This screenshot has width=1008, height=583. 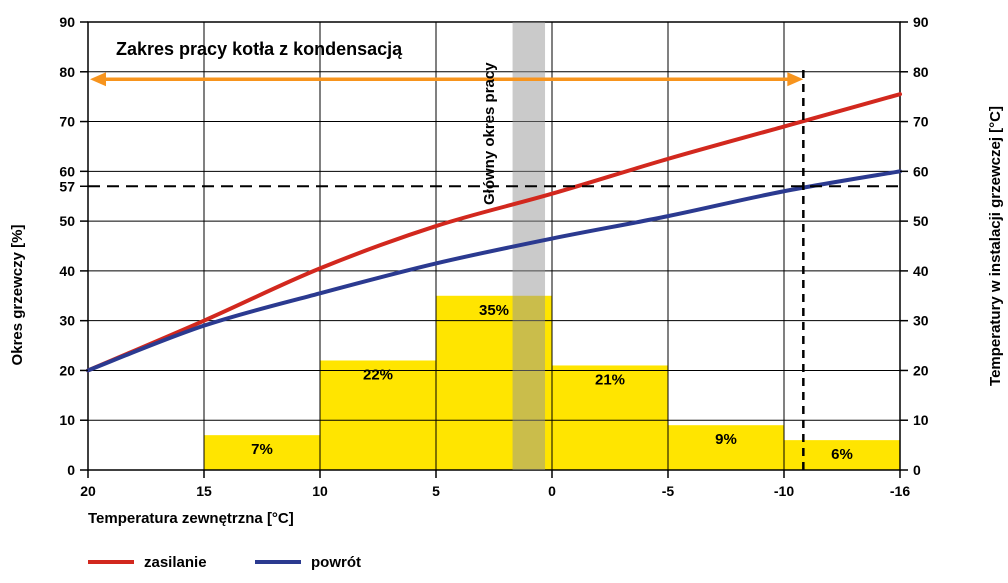 What do you see at coordinates (98, 79) in the screenshot?
I see `range-arrow-head-left` at bounding box center [98, 79].